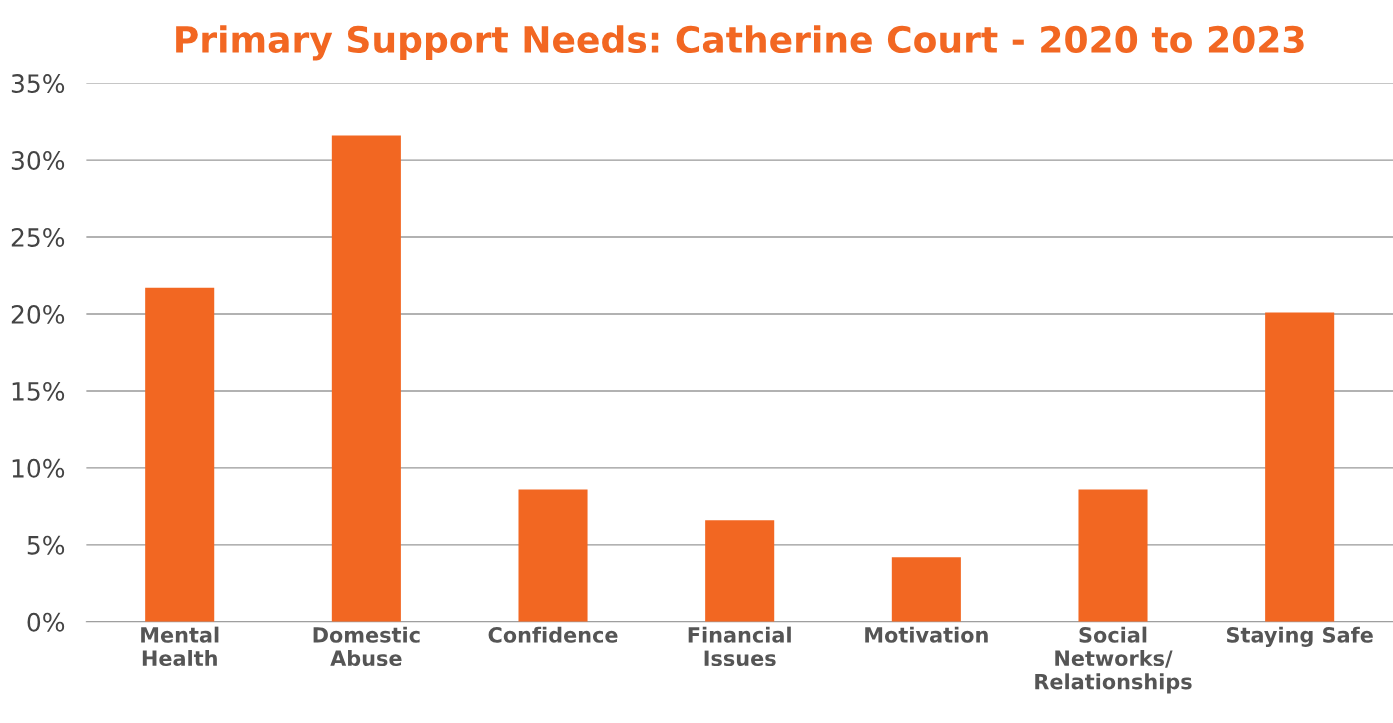 The height and width of the screenshot is (723, 1393). Describe the element at coordinates (366, 646) in the screenshot. I see `x-tick-label: Domestic Abuse` at that location.